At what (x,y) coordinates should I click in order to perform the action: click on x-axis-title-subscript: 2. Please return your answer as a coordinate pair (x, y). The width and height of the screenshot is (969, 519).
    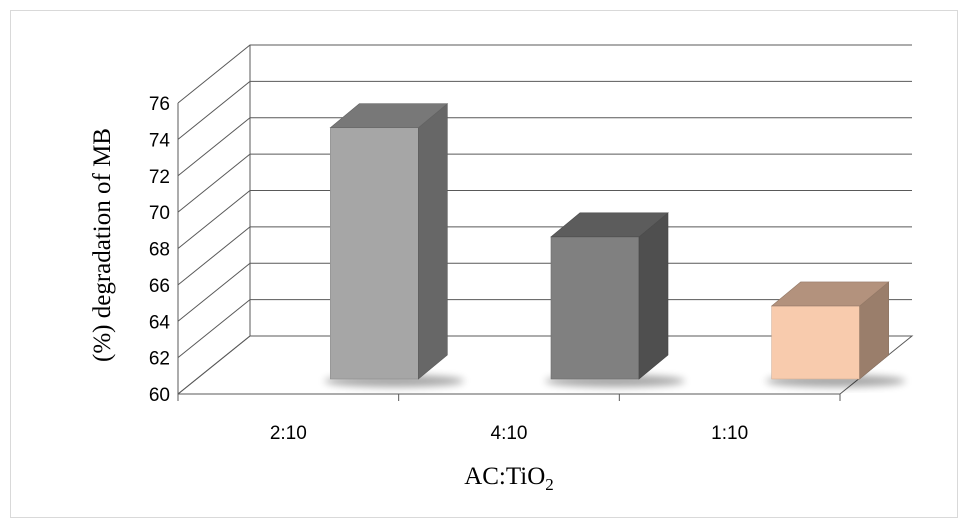
    Looking at the image, I should click on (549, 484).